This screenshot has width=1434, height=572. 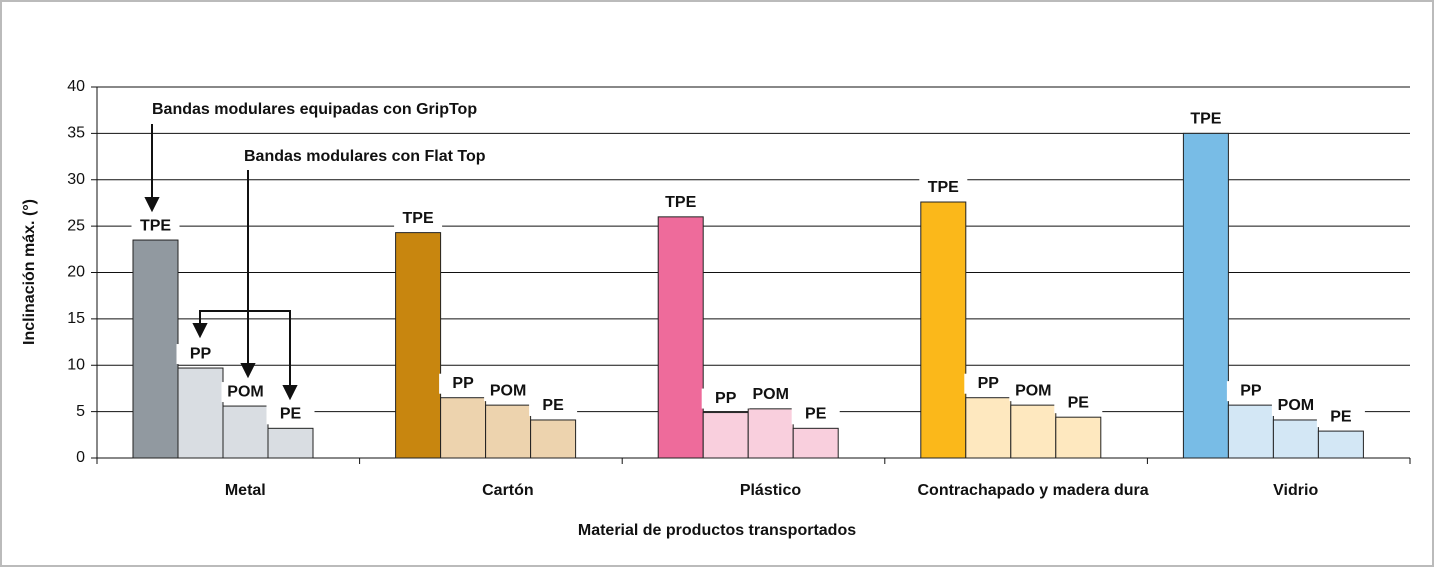 What do you see at coordinates (76, 272) in the screenshot?
I see `y-tick-label: 20` at bounding box center [76, 272].